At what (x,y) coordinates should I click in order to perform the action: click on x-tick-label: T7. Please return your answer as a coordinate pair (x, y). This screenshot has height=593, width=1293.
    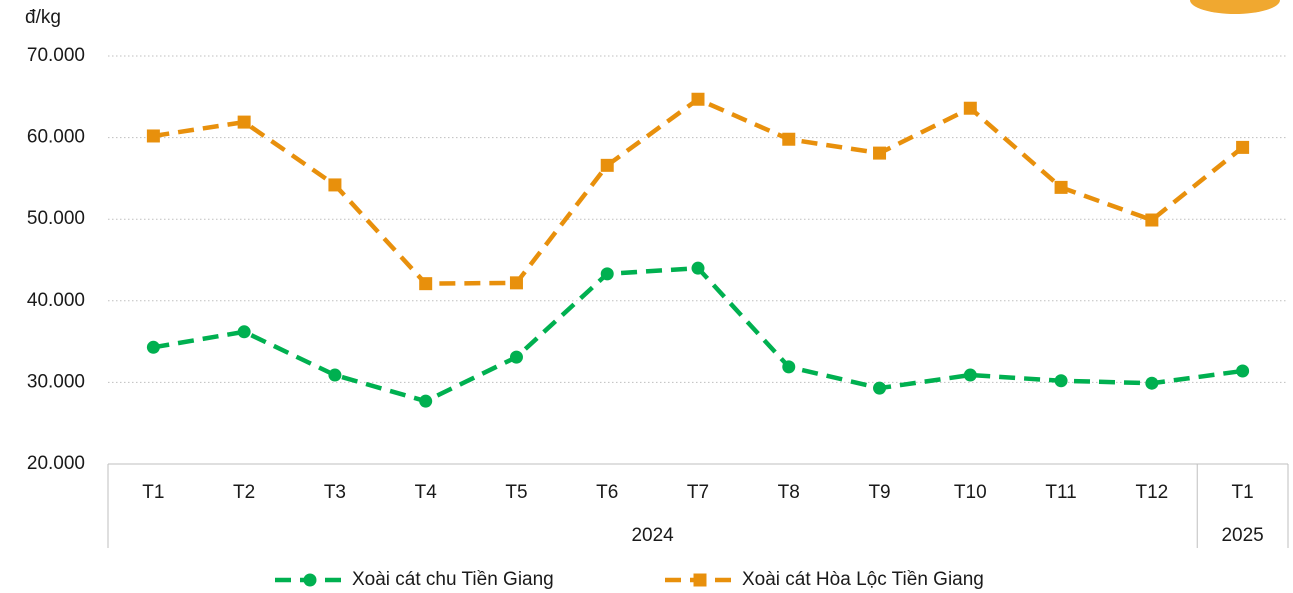
    Looking at the image, I should click on (698, 492).